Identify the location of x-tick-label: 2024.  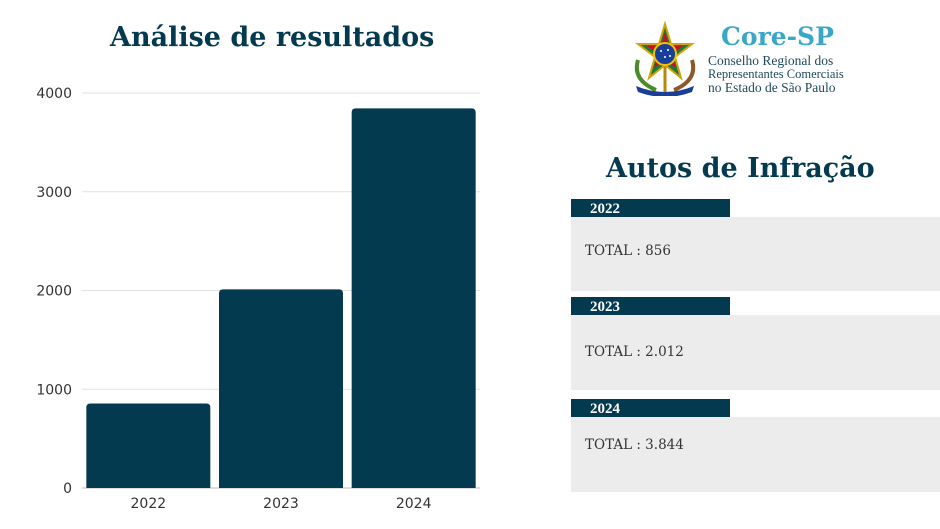
(414, 504).